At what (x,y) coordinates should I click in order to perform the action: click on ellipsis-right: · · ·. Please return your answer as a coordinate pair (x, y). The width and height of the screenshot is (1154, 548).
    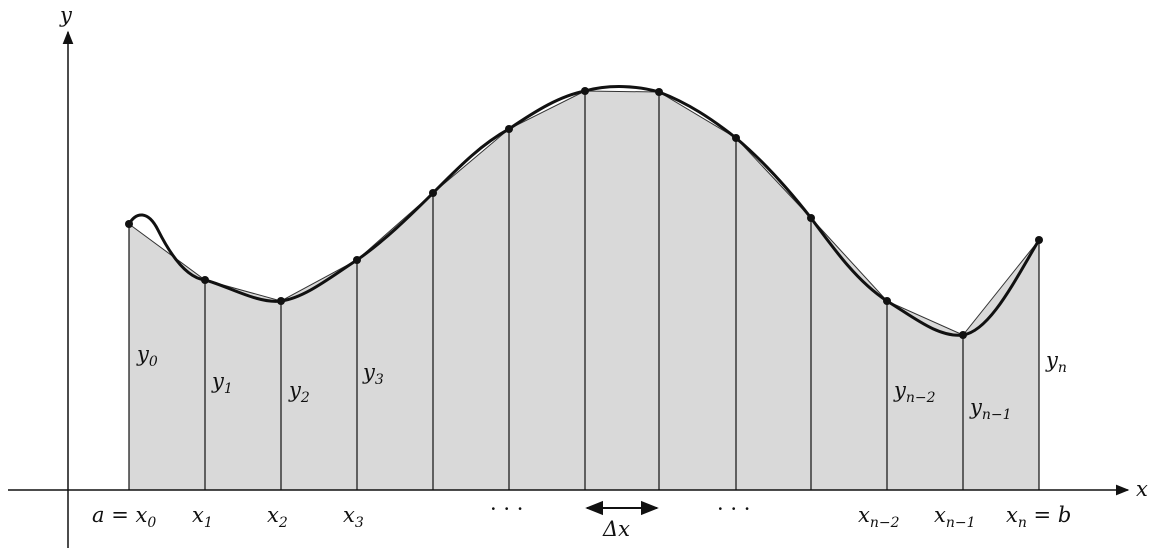
    Looking at the image, I should click on (733, 509).